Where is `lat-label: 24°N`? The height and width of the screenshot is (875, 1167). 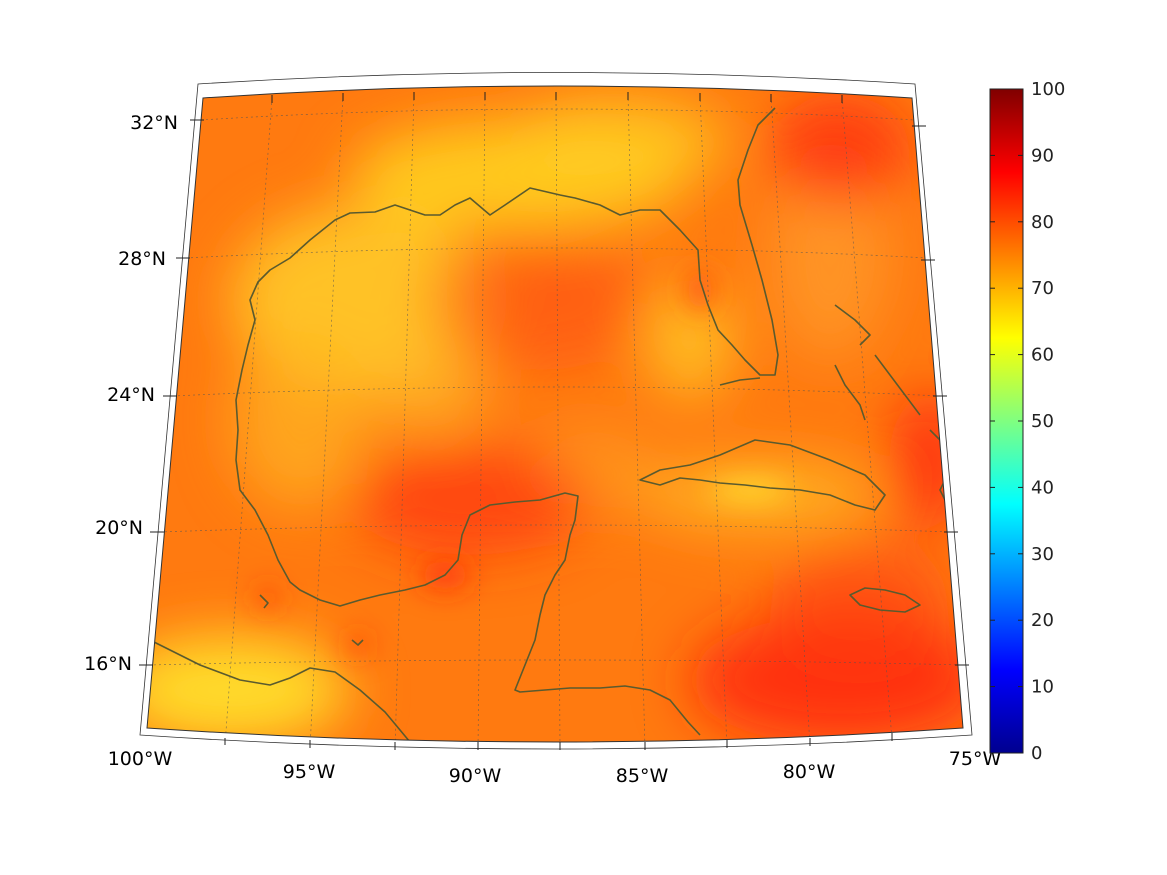 lat-label: 24°N is located at coordinates (131, 395).